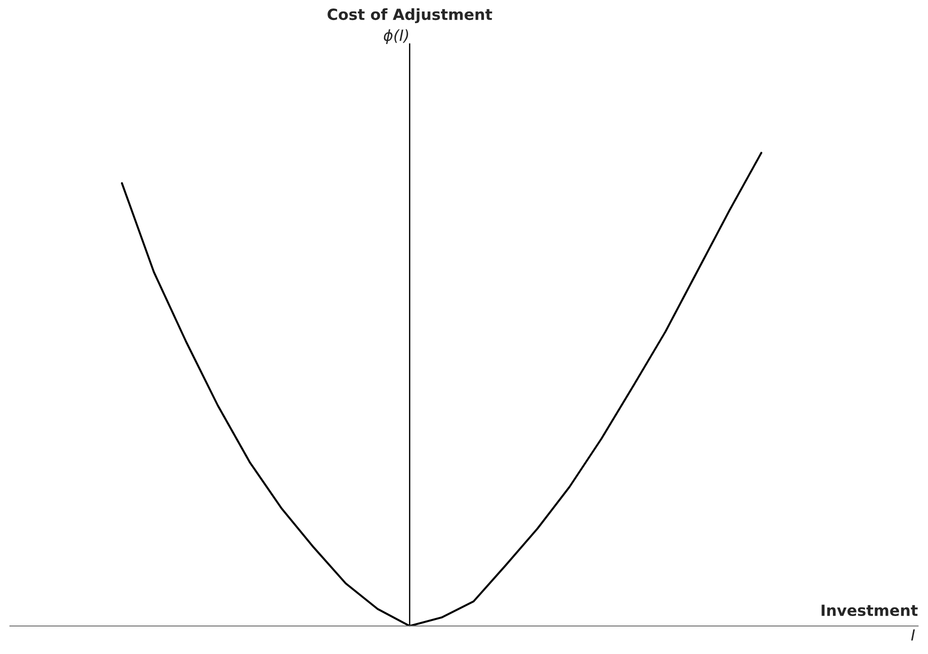  I want to click on x-axis-title: Investment I, so click(870, 622).